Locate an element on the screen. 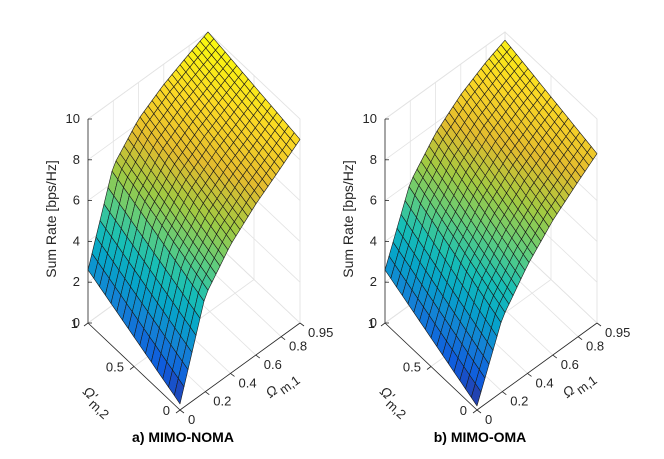 This screenshot has height=459, width=664. panel-caption: b) MIMO-OMA is located at coordinates (480, 437).